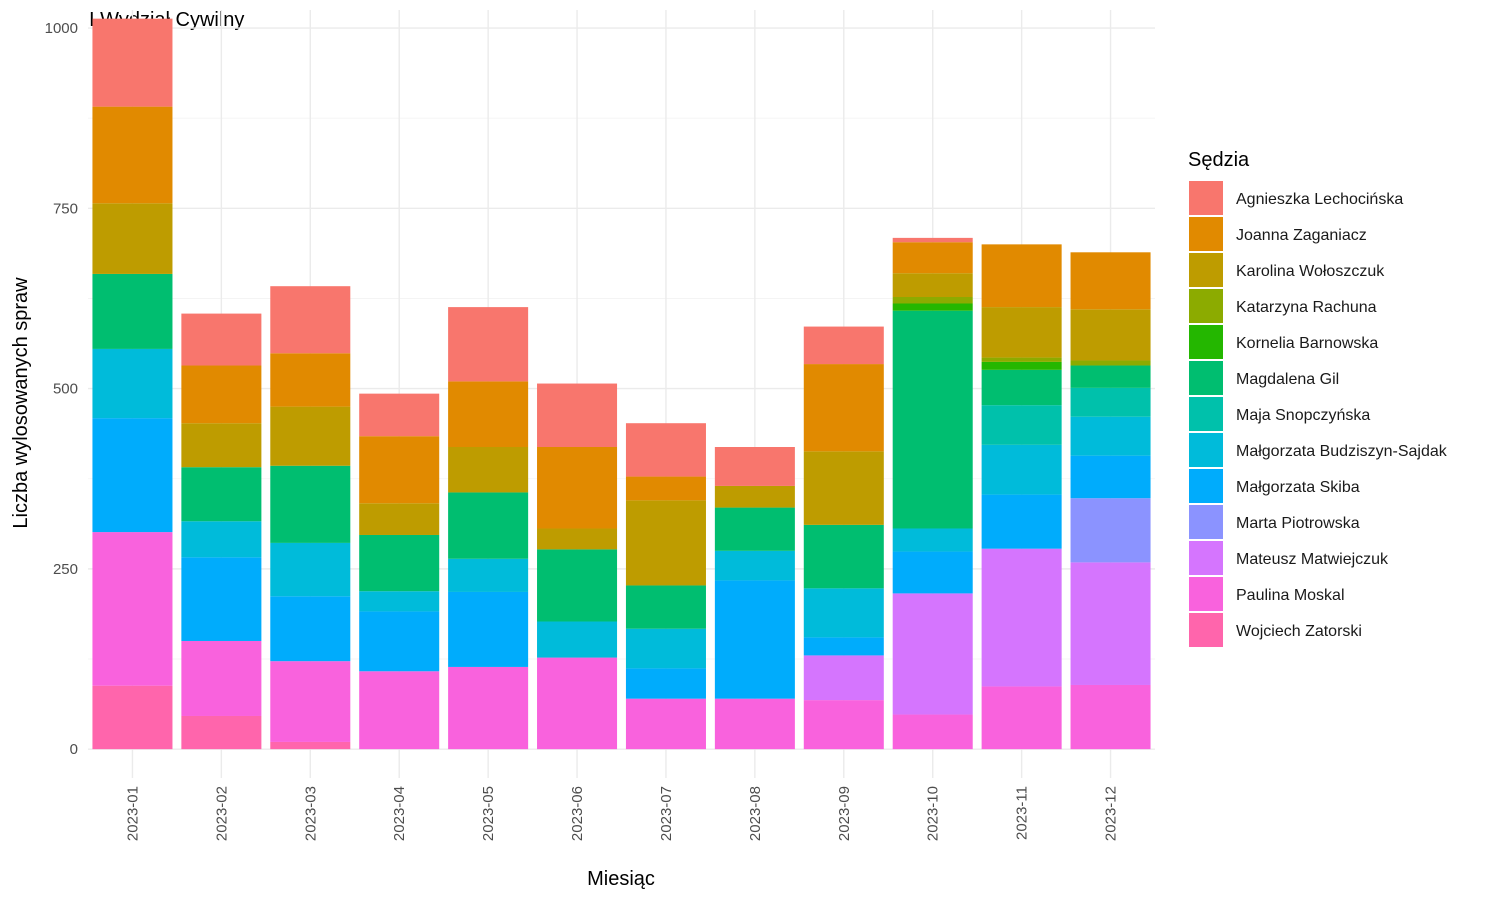 The image size is (1500, 900). I want to click on x-tick-label: 2023-03, so click(310, 813).